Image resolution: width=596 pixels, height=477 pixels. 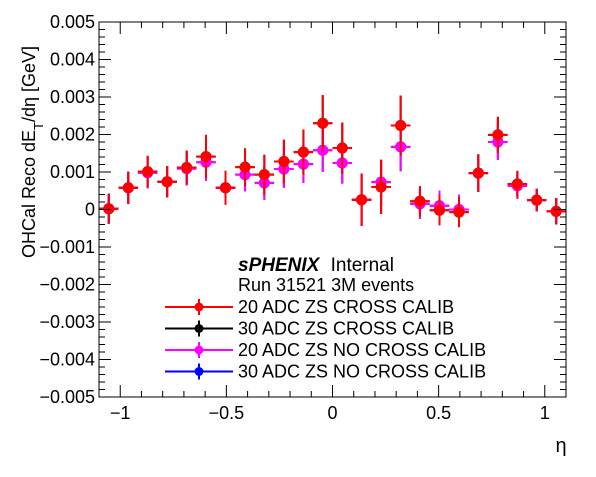 What do you see at coordinates (332, 413) in the screenshot?
I see `x-tick-label: 0` at bounding box center [332, 413].